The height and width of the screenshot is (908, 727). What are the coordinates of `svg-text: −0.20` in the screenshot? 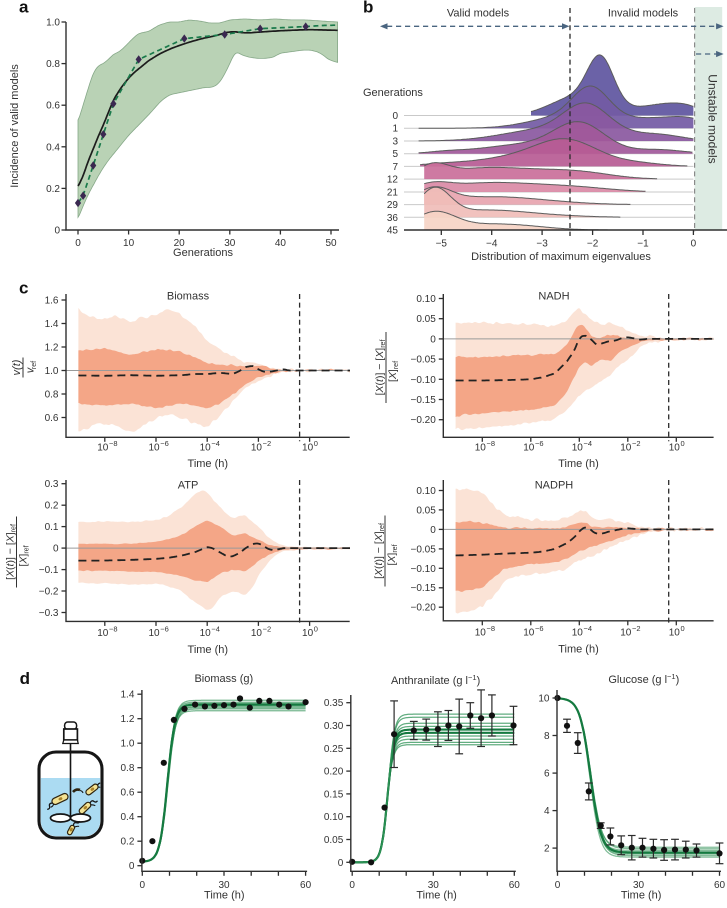 It's located at (423, 608).